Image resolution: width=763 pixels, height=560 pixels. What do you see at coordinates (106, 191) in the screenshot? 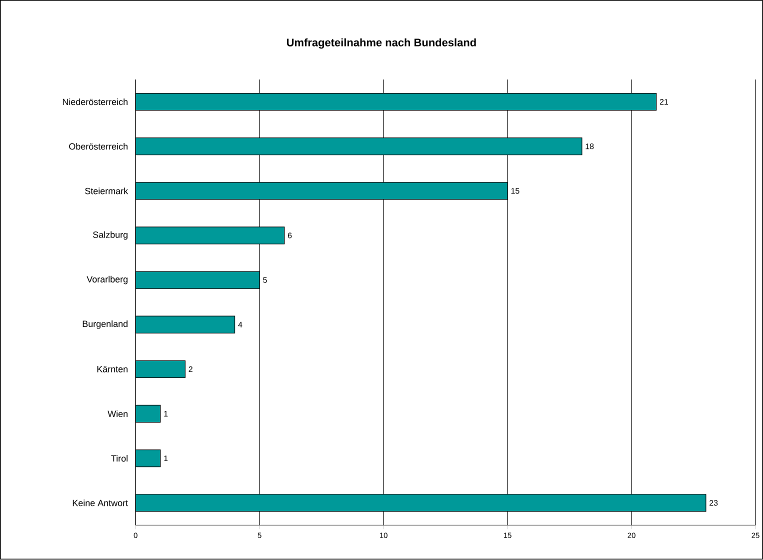
I see `y-tick-label: Steiermark` at bounding box center [106, 191].